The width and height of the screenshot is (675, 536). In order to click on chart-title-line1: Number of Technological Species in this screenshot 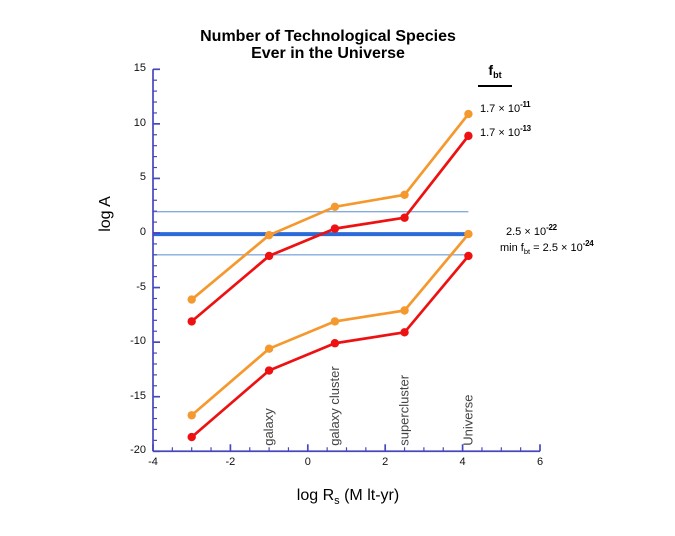, I will do `click(328, 36)`.